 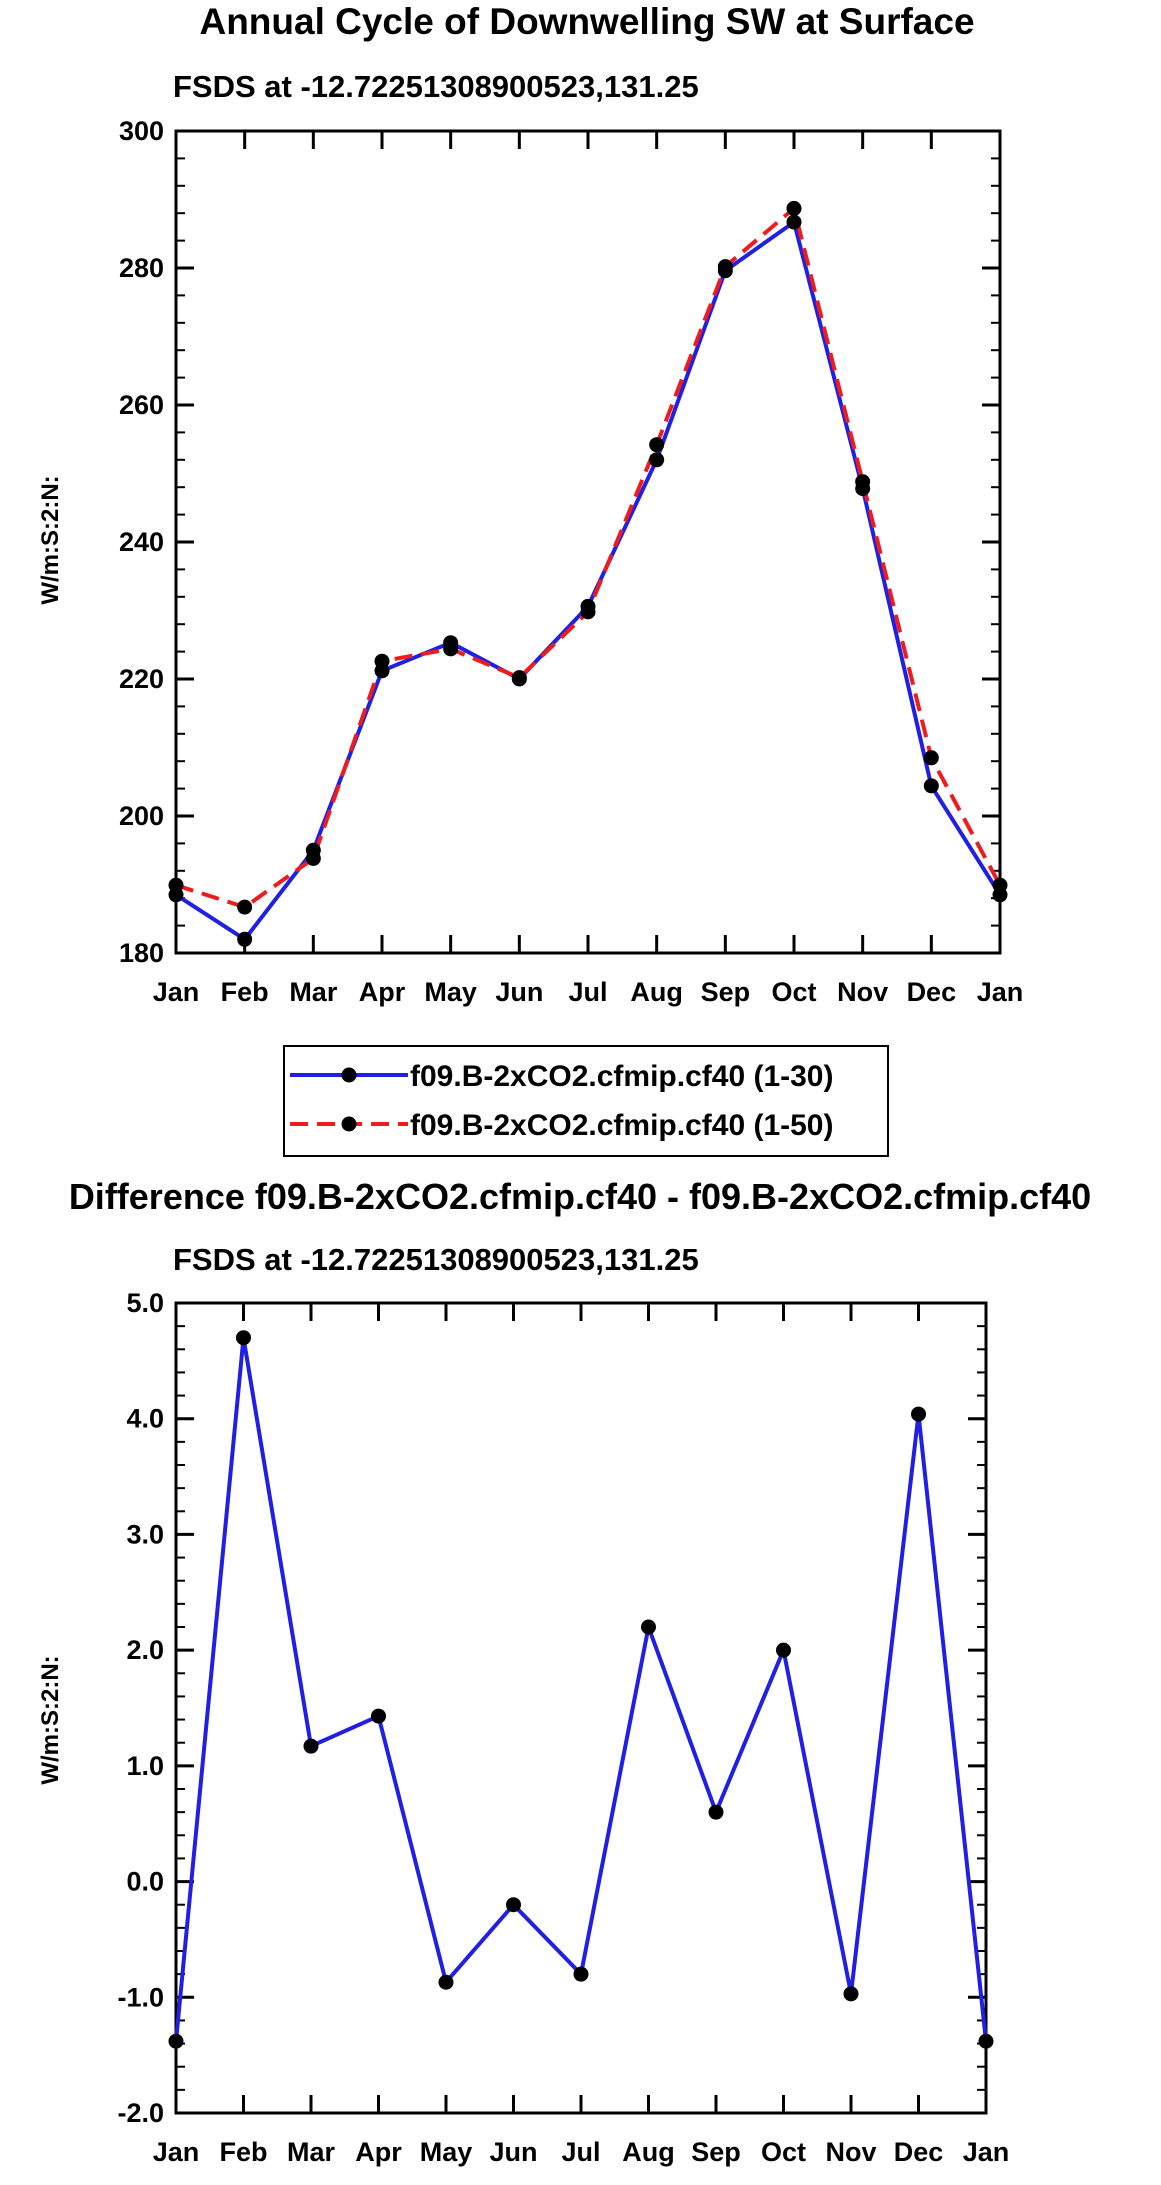 What do you see at coordinates (141, 953) in the screenshot?
I see `y-tick-label: 180` at bounding box center [141, 953].